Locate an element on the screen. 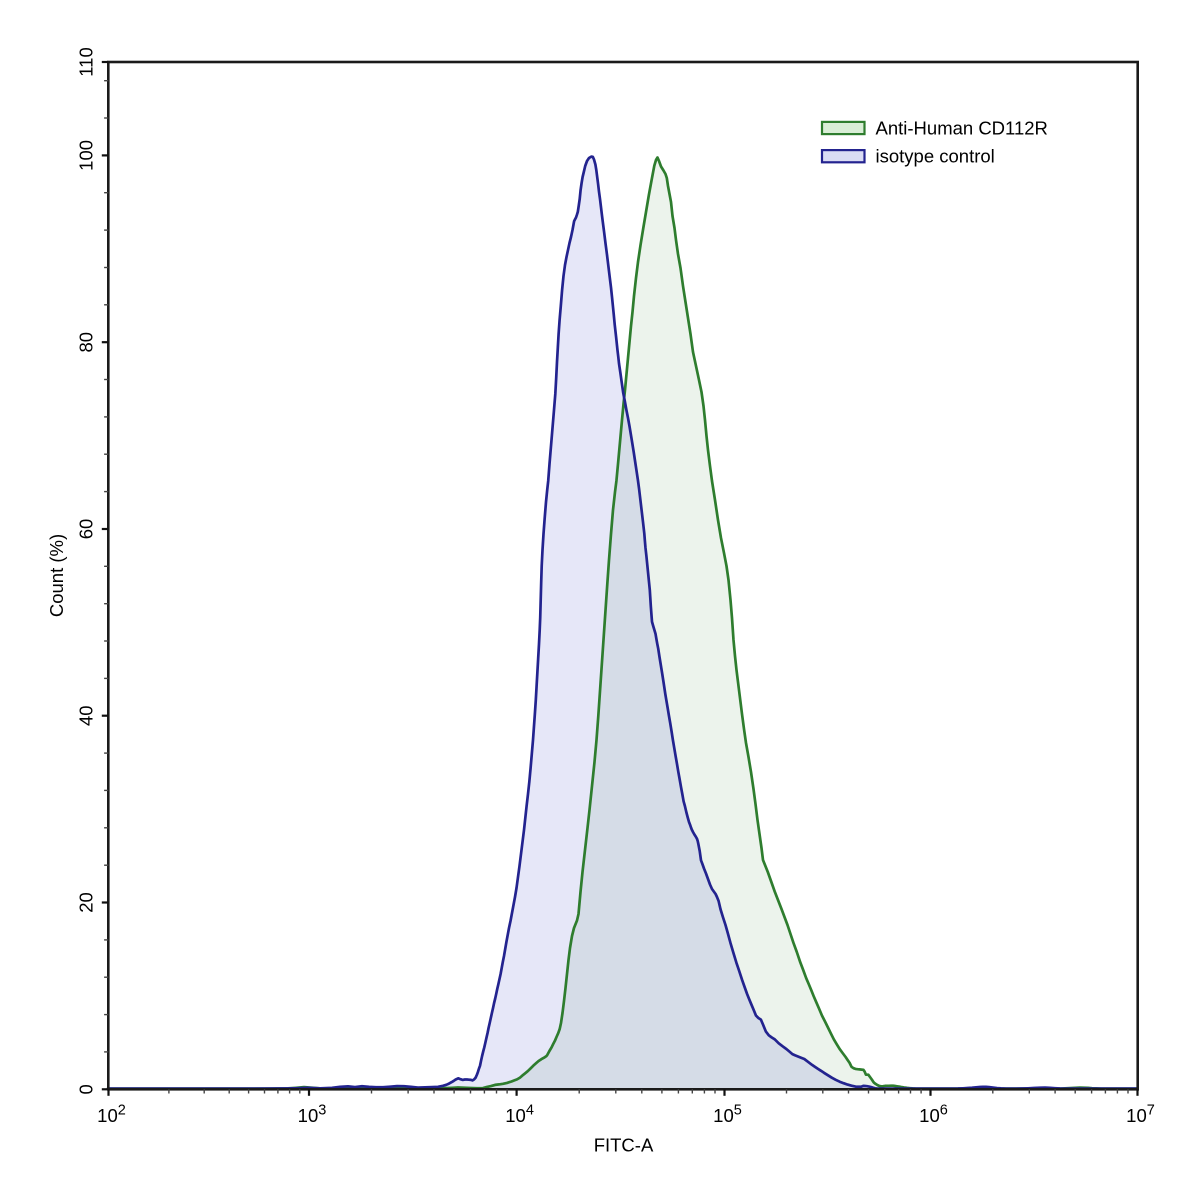 Image resolution: width=1197 pixels, height=1193 pixels. svg-text: isotype control is located at coordinates (935, 155).